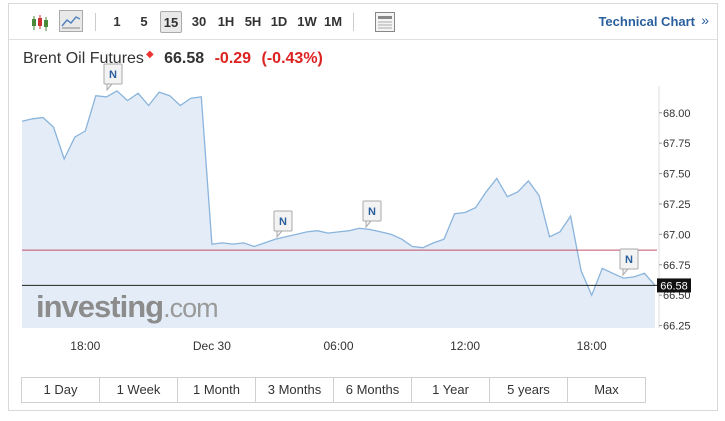 The image size is (725, 421). I want to click on x-tick-label: Dec 30, so click(212, 346).